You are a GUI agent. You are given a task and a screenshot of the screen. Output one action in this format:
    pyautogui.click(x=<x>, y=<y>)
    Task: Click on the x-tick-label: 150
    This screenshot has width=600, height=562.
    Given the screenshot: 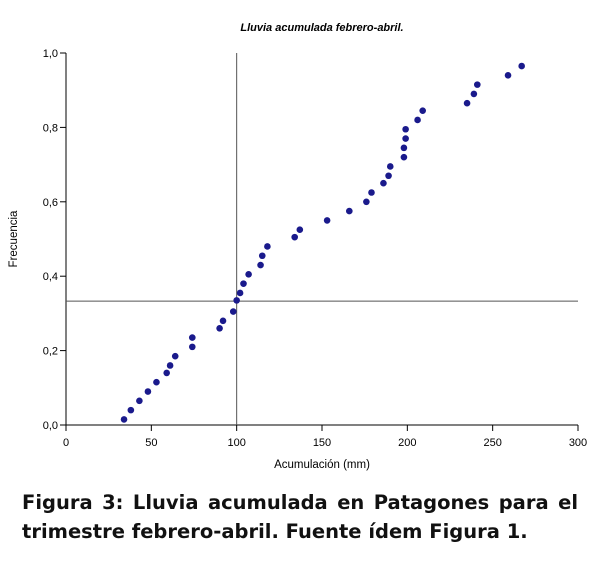 What is the action you would take?
    pyautogui.click(x=322, y=443)
    